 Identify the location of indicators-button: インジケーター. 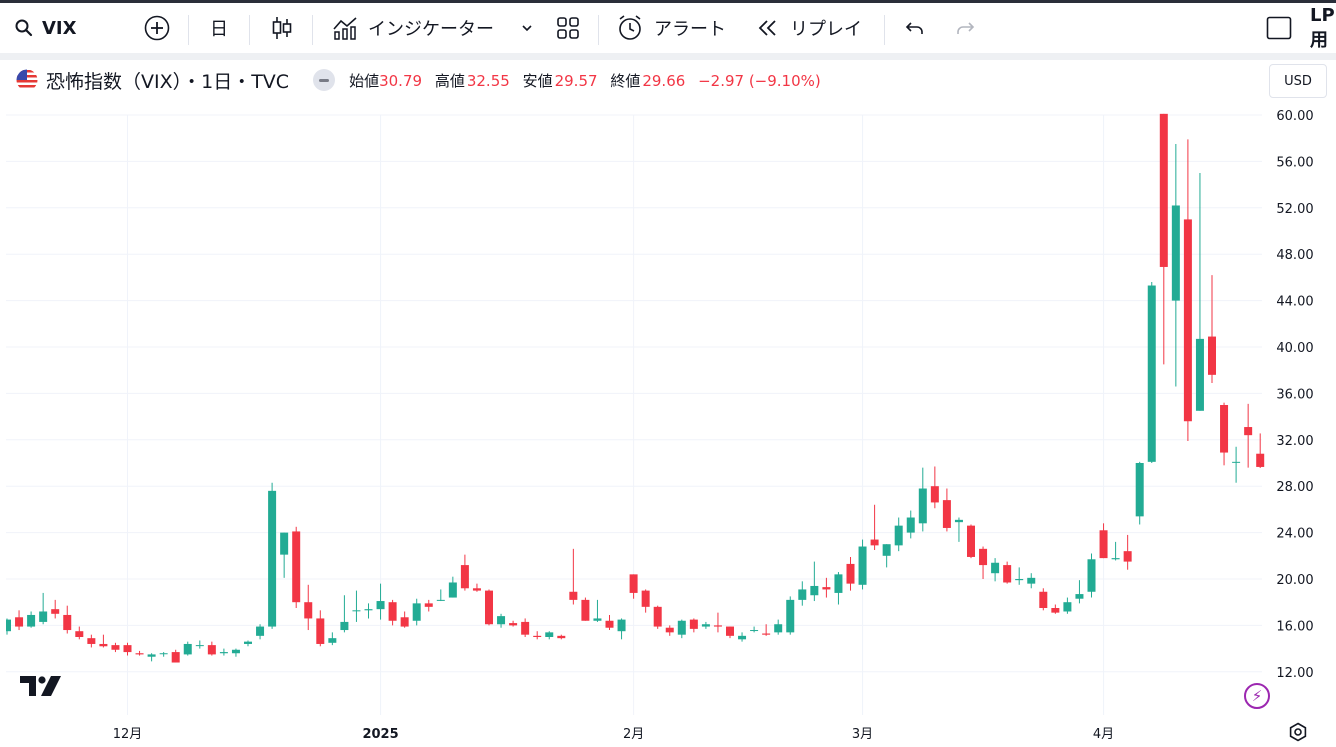
(413, 28).